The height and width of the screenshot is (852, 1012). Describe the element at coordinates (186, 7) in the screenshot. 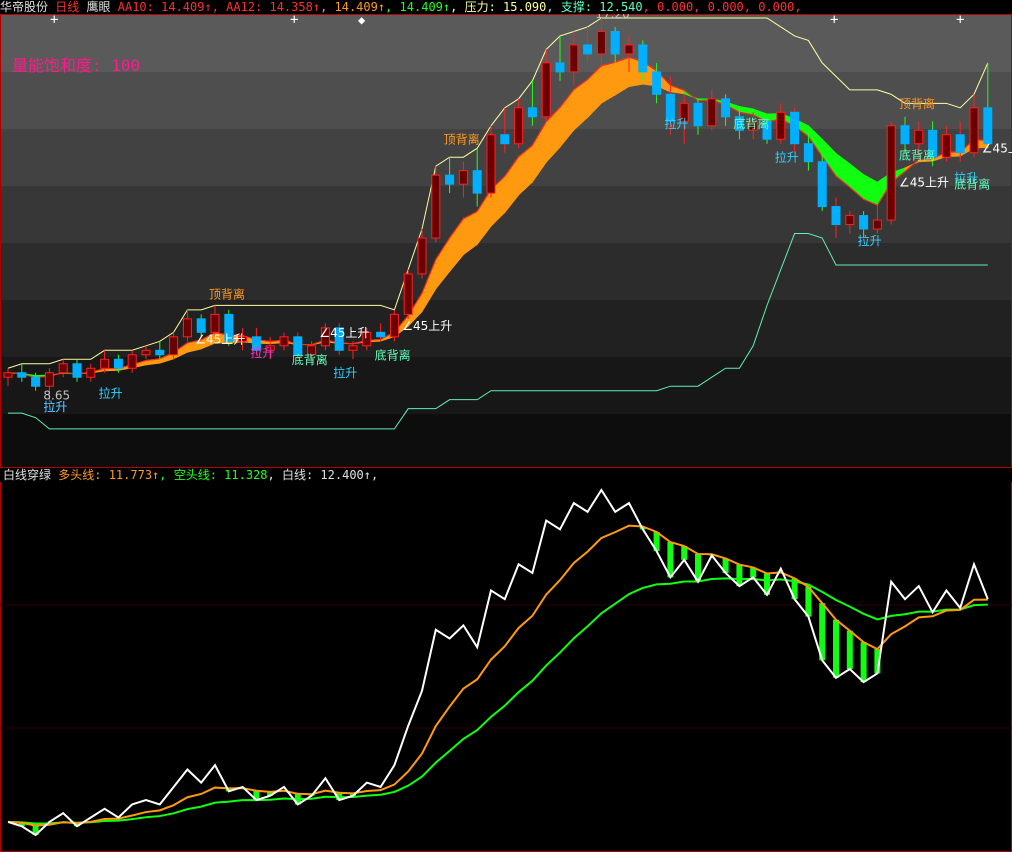

I see `aa10-value: 14.409↑` at that location.